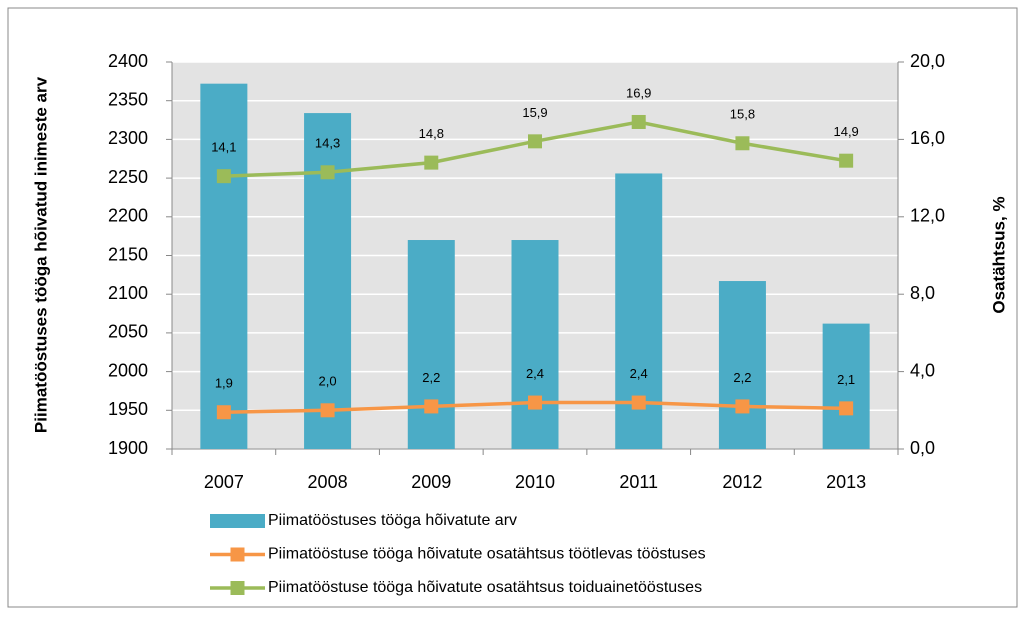  Describe the element at coordinates (128, 99) in the screenshot. I see `y-tick-label: 2350` at that location.